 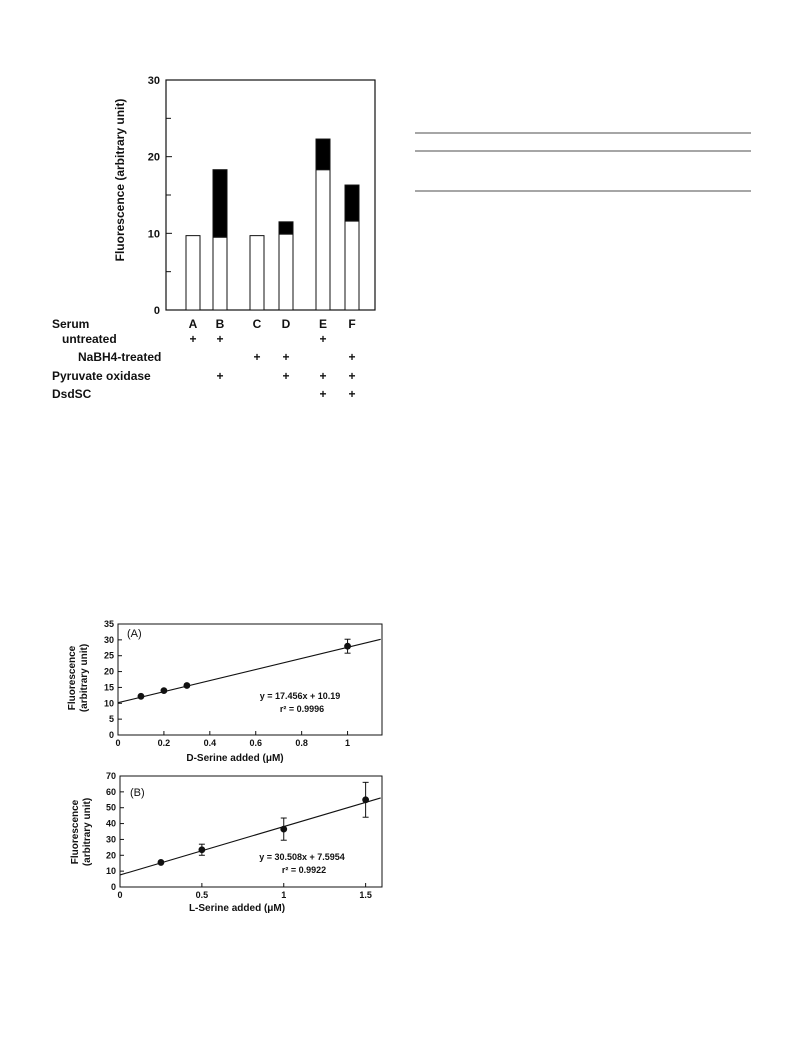 What do you see at coordinates (109, 687) in the screenshot?
I see `y-tick-label: 15` at bounding box center [109, 687].